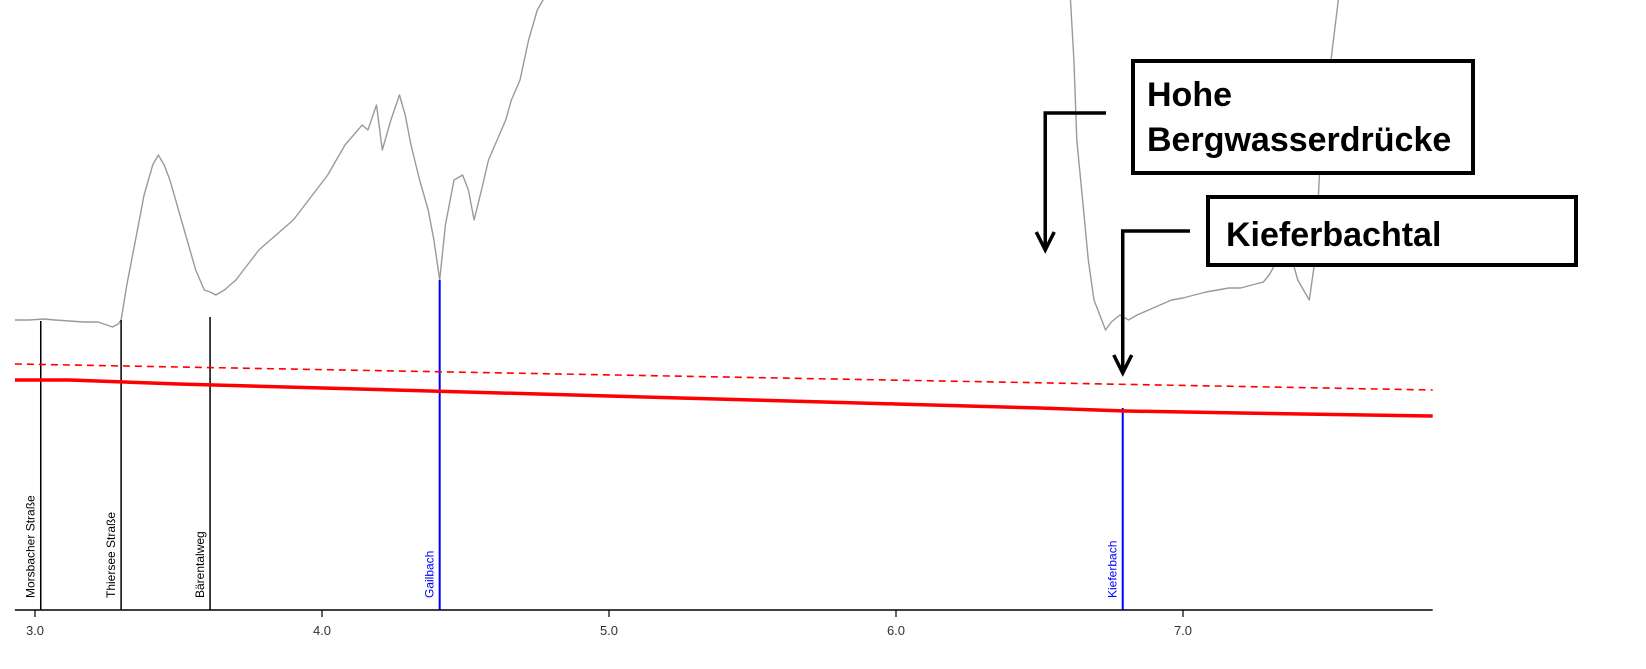 The width and height of the screenshot is (1646, 669). What do you see at coordinates (430, 574) in the screenshot?
I see `feature-label-3: Gailbach` at bounding box center [430, 574].